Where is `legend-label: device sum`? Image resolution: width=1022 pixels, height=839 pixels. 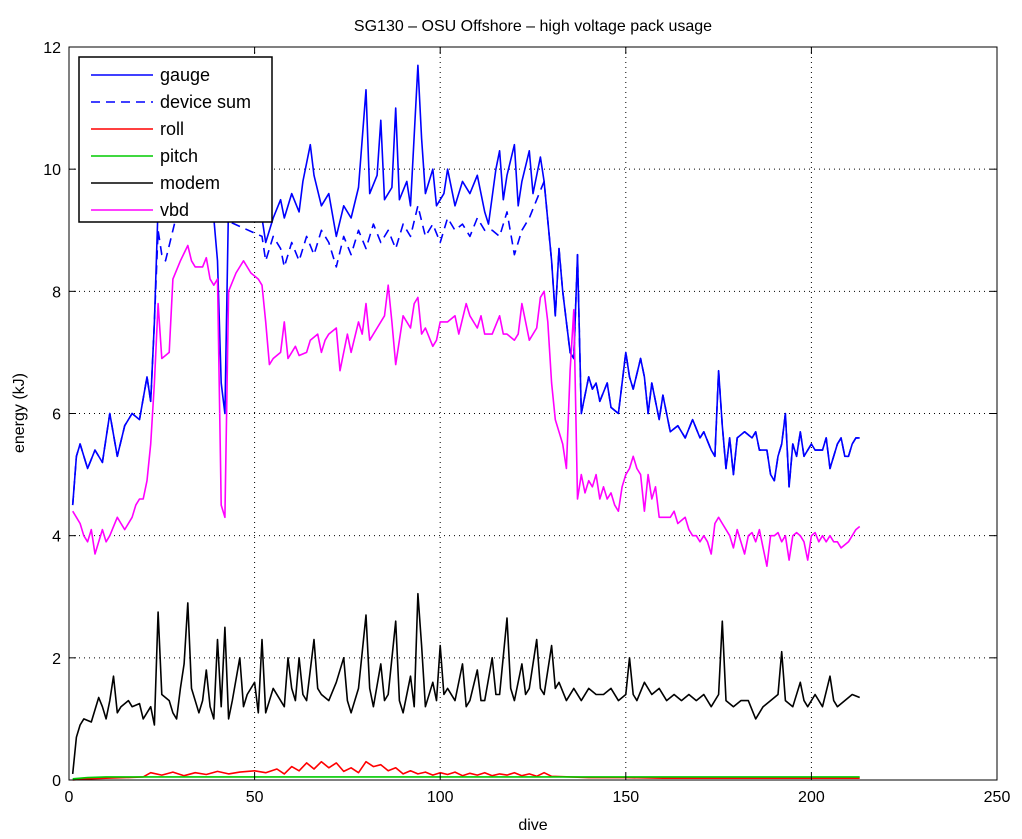 legend-label: device sum is located at coordinates (205, 102).